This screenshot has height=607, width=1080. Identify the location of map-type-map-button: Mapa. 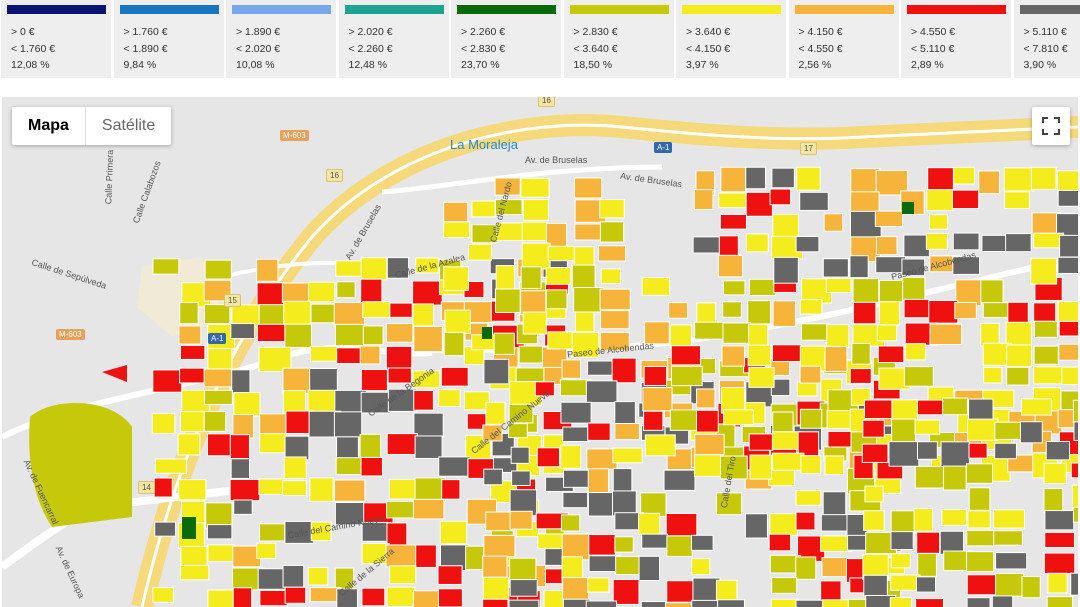
(48, 125).